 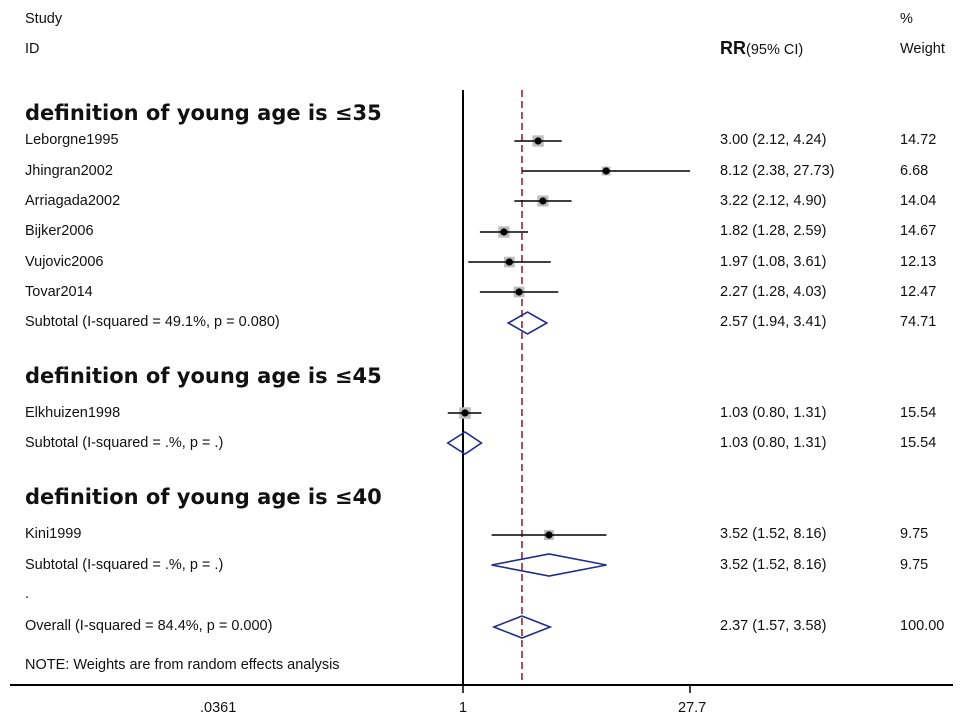 What do you see at coordinates (918, 262) in the screenshot?
I see `study-weight: 12.13` at bounding box center [918, 262].